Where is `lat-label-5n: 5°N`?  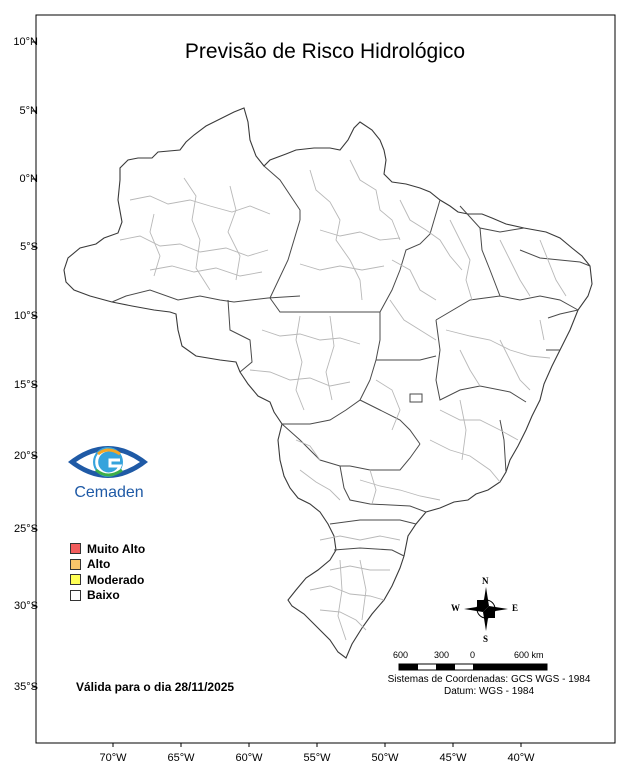 lat-label-5n: 5°N is located at coordinates (28, 111).